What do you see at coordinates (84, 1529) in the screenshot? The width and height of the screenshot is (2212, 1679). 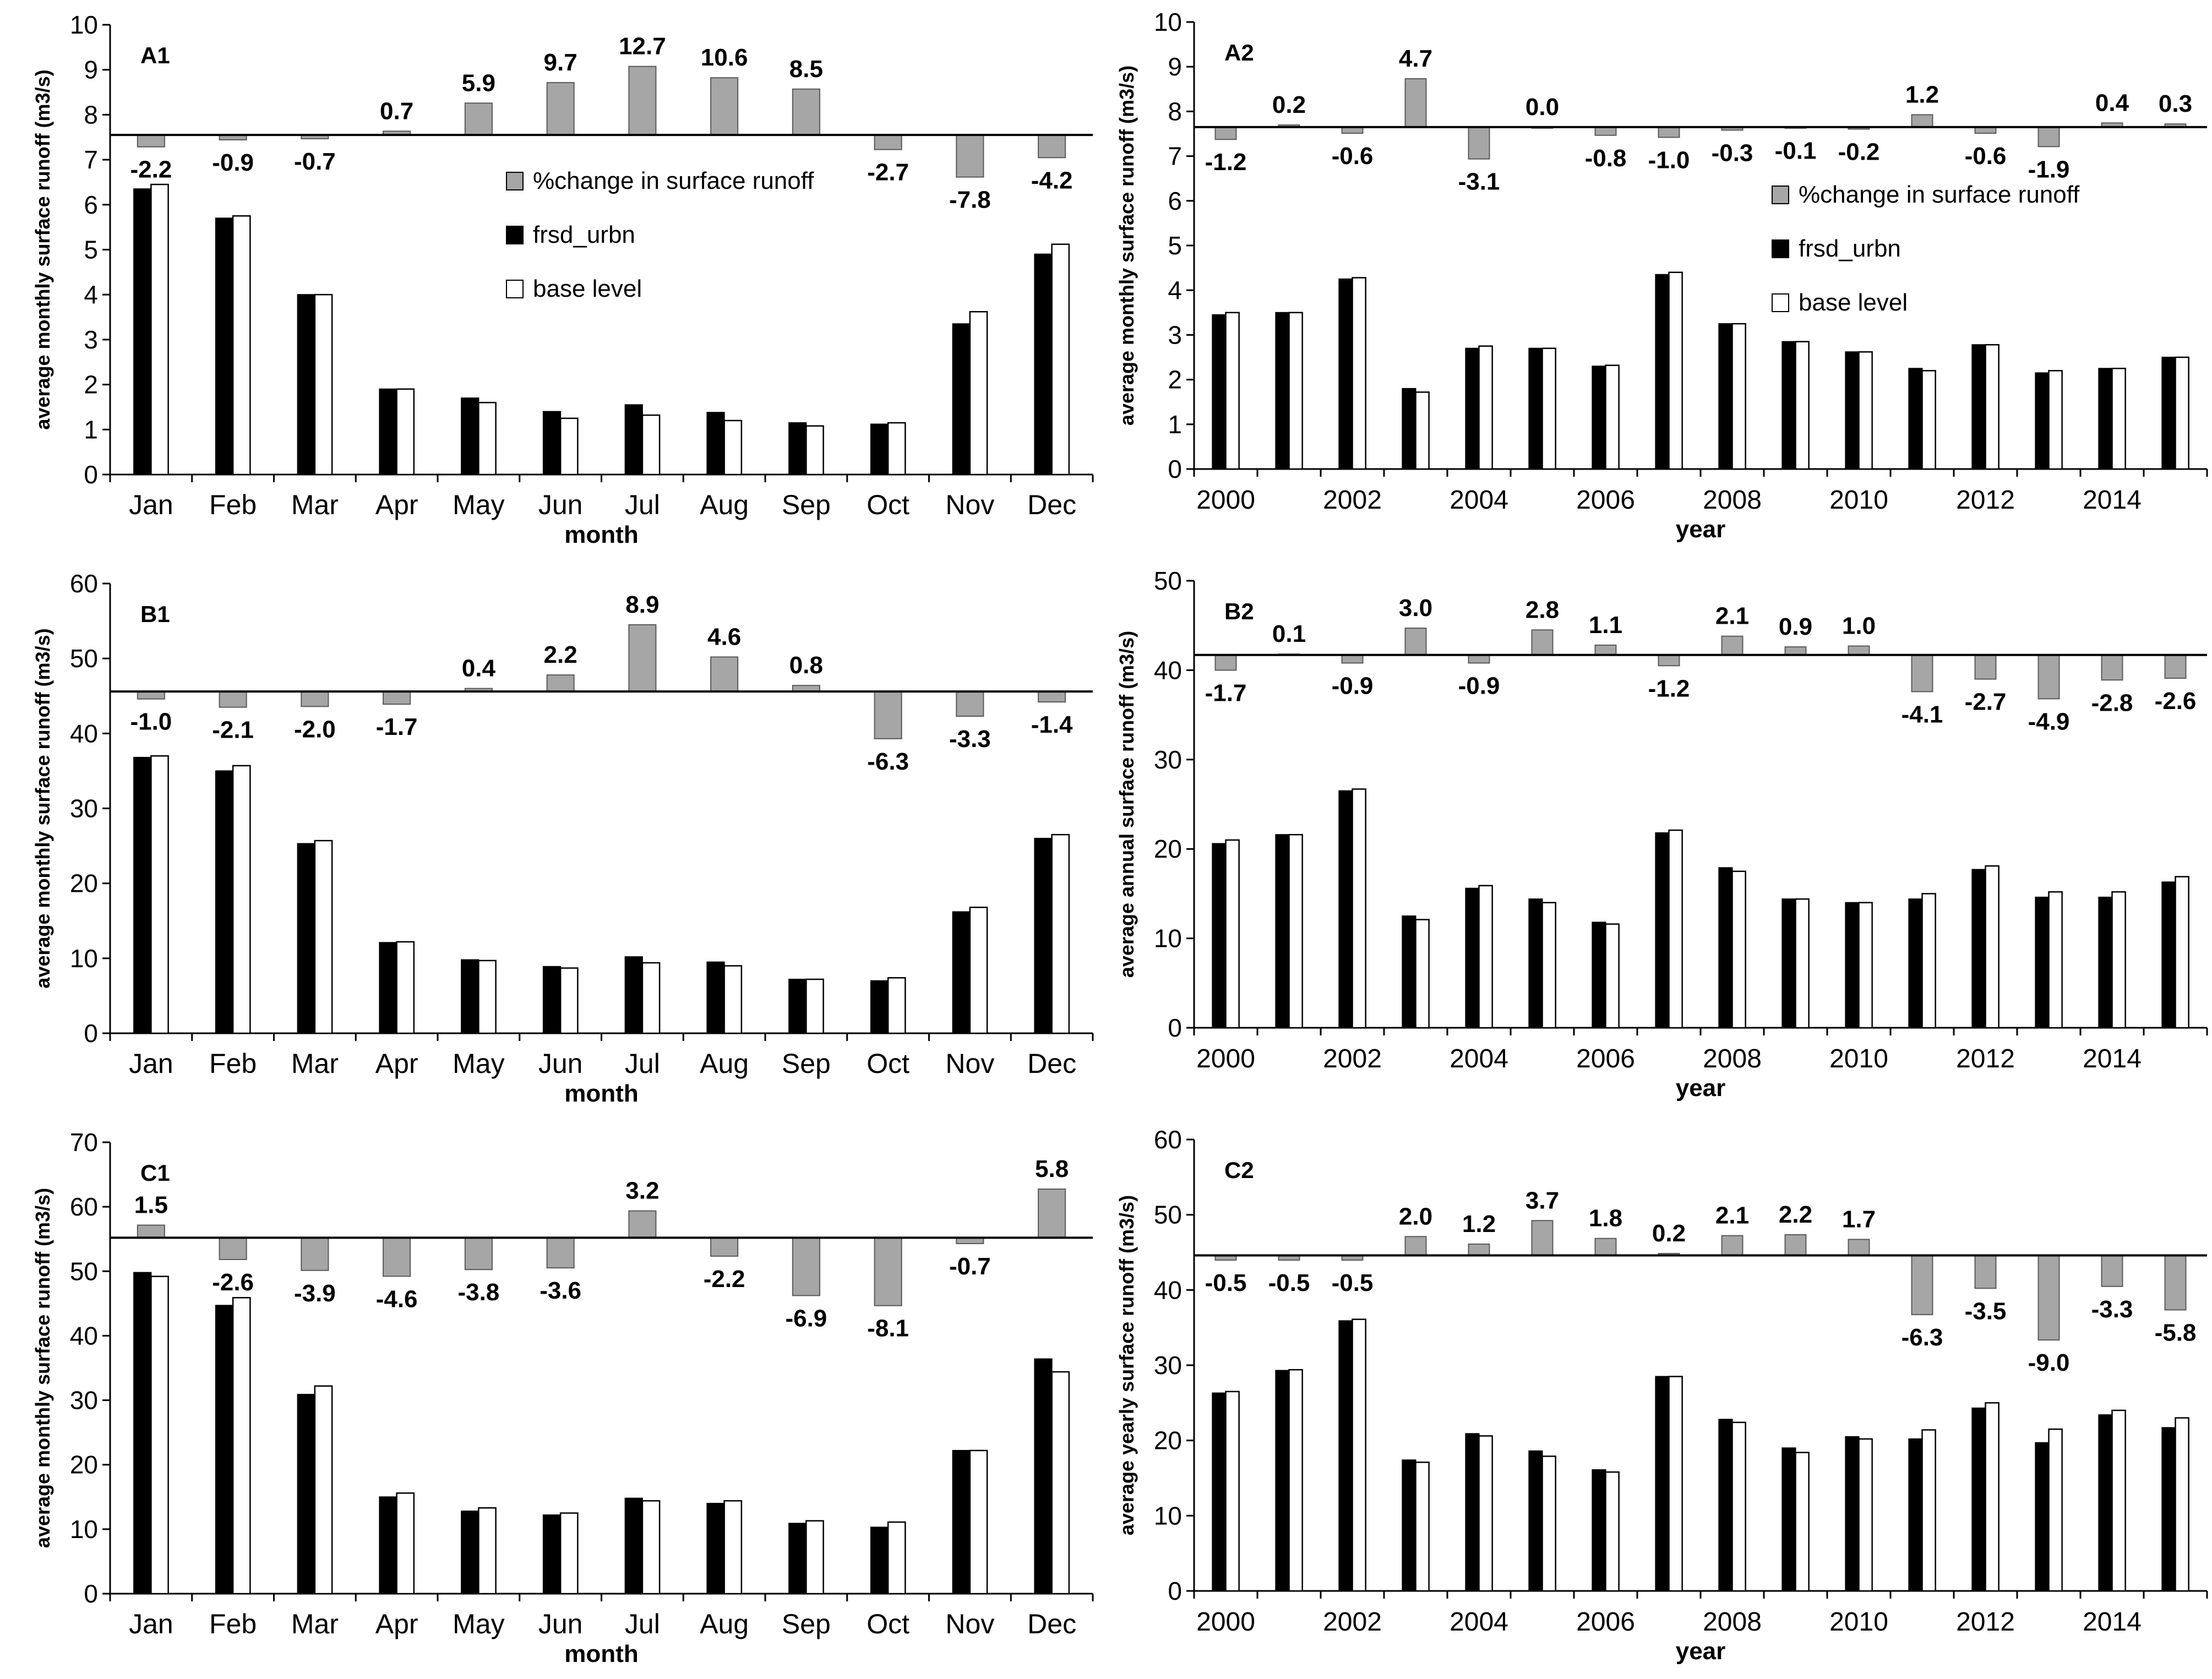 I see `c1-y-tick-label: 10` at bounding box center [84, 1529].